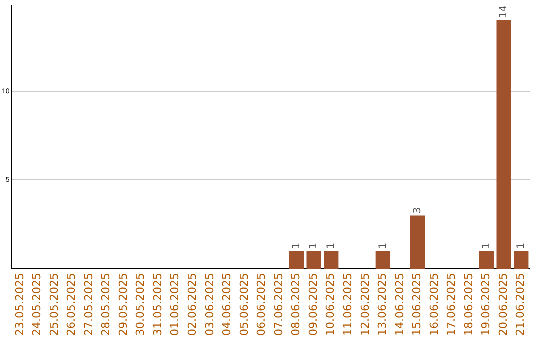  I want to click on x-tick-label: 25.05.2025, so click(54, 304).